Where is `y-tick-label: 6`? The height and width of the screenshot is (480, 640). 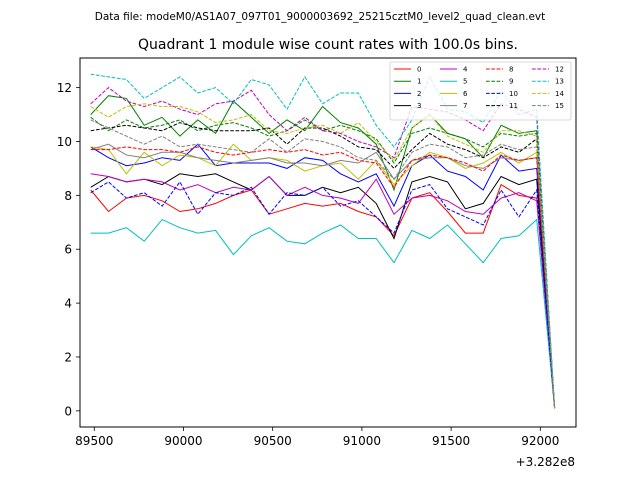 y-tick-label: 6 is located at coordinates (68, 250).